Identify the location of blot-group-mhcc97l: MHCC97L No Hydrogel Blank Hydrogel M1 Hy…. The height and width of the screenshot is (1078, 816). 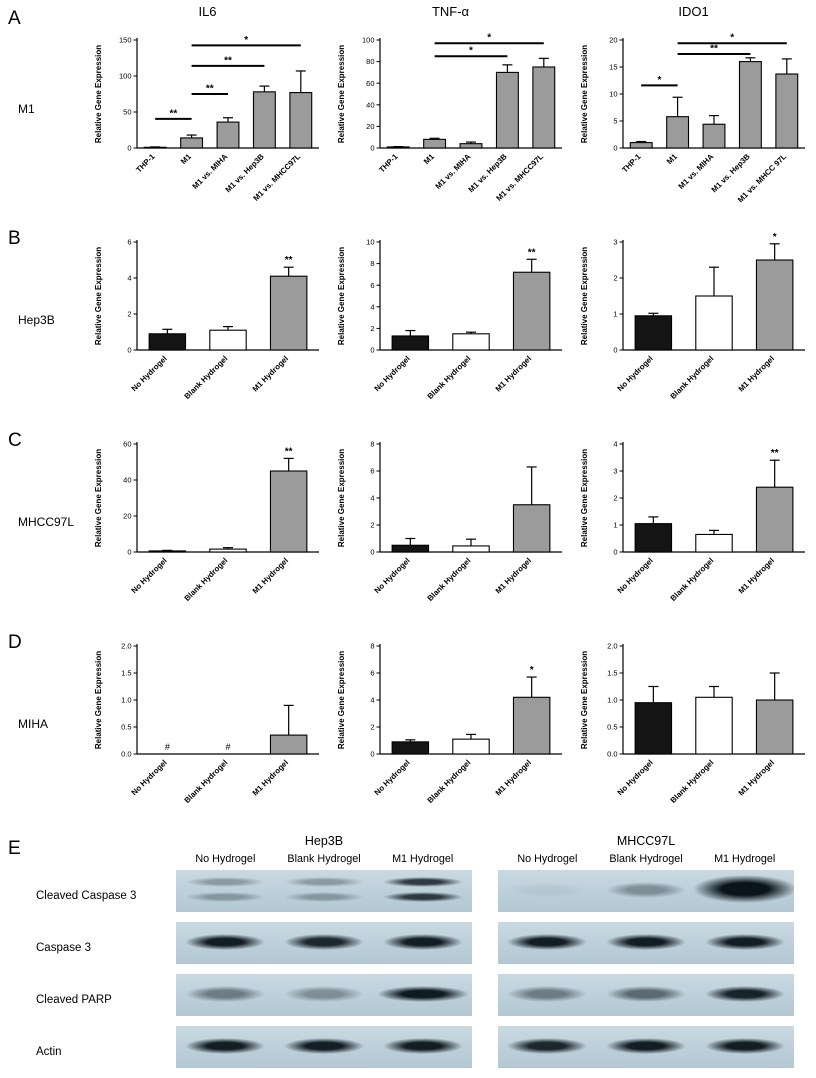
(646, 956).